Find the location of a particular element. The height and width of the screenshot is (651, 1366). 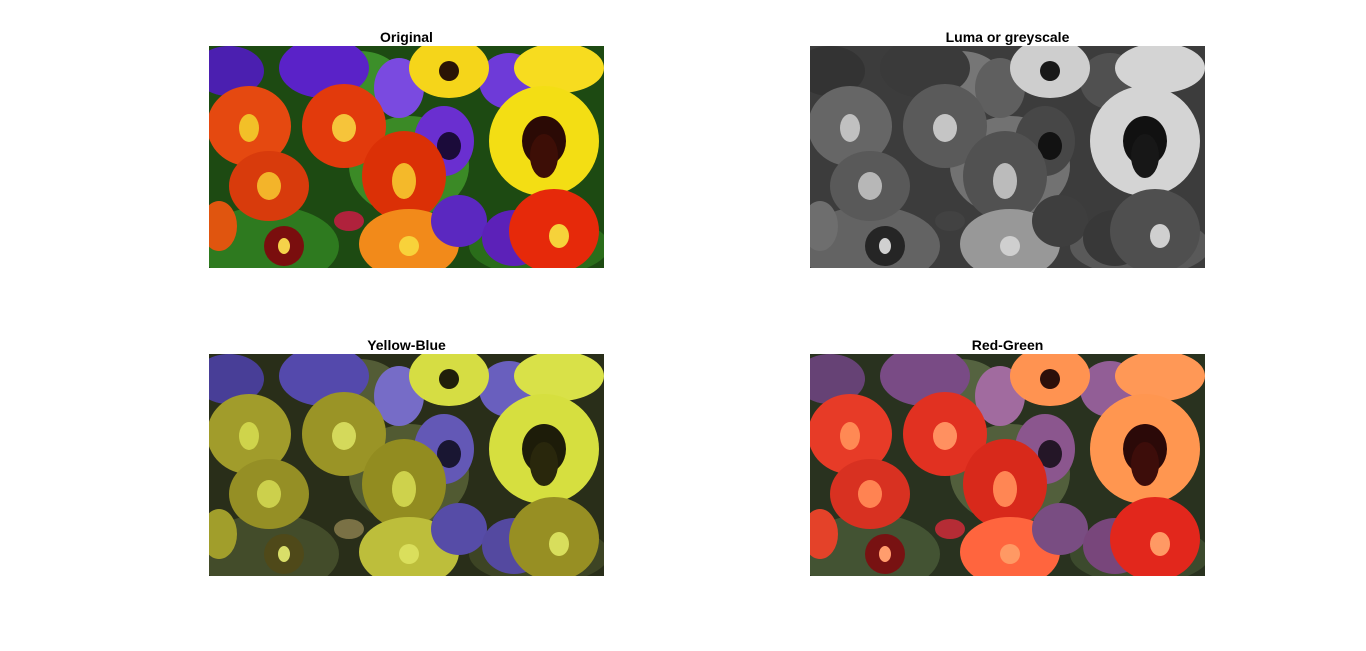

panel-red-green: Red-Green is located at coordinates (1007, 456).